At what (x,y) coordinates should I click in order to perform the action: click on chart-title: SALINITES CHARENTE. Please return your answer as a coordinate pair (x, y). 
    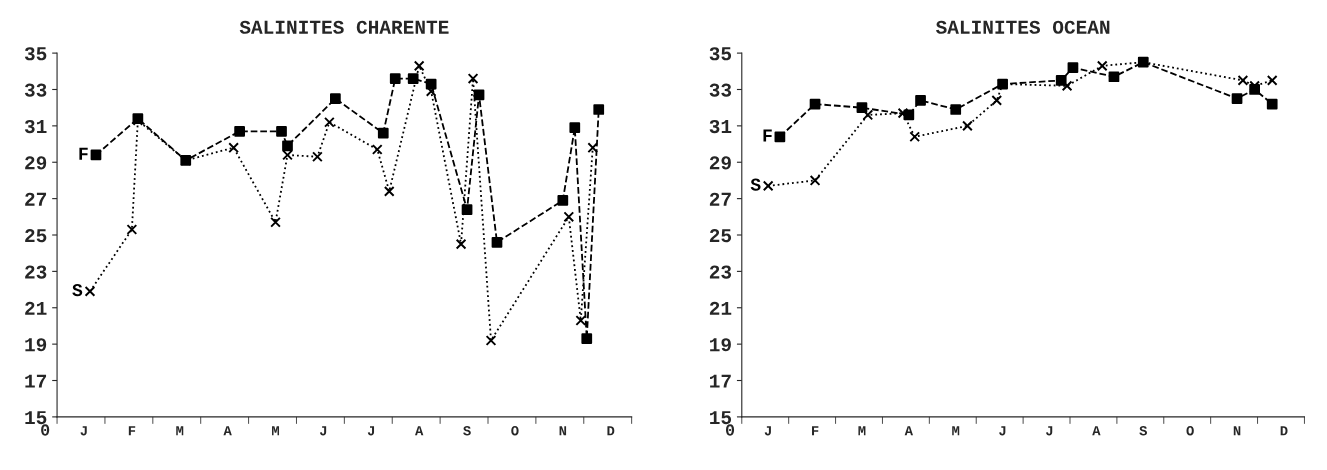
    Looking at the image, I should click on (344, 27).